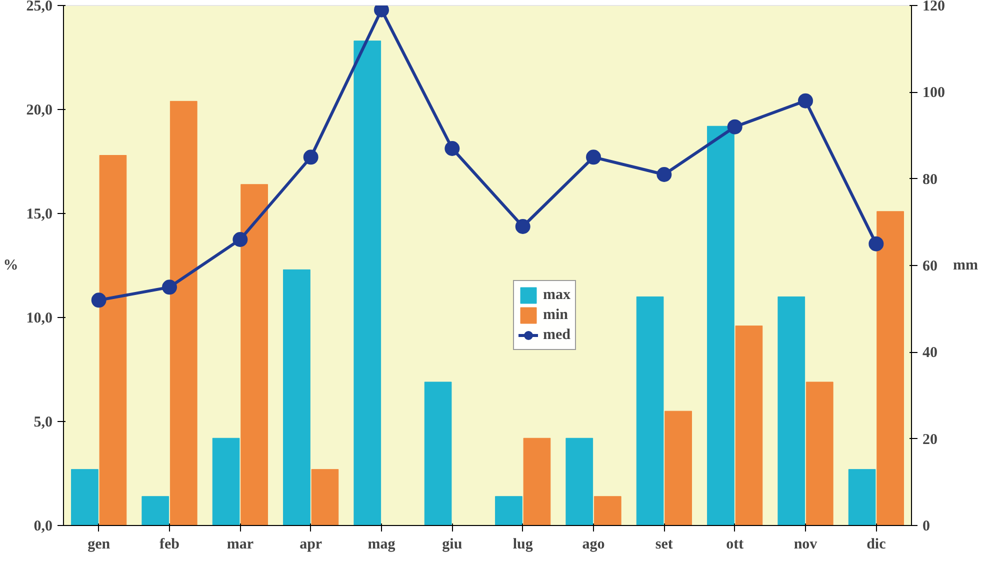 This screenshot has width=989, height=563. Describe the element at coordinates (43, 526) in the screenshot. I see `y-tick-label: 0,0` at that location.